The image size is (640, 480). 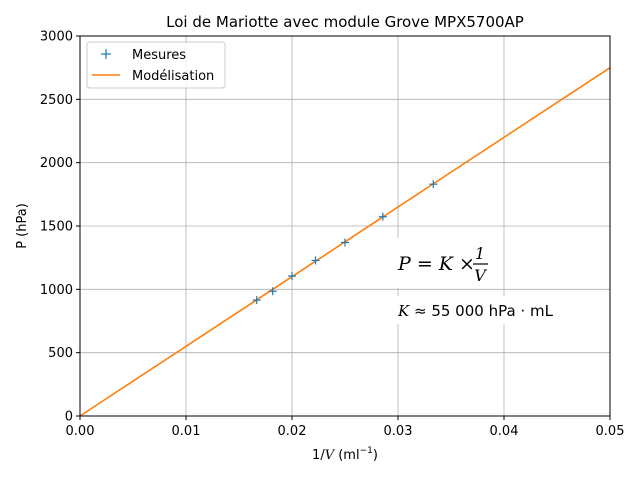 What do you see at coordinates (60, 353) in the screenshot?
I see `y-tick-label-1: 500` at bounding box center [60, 353].